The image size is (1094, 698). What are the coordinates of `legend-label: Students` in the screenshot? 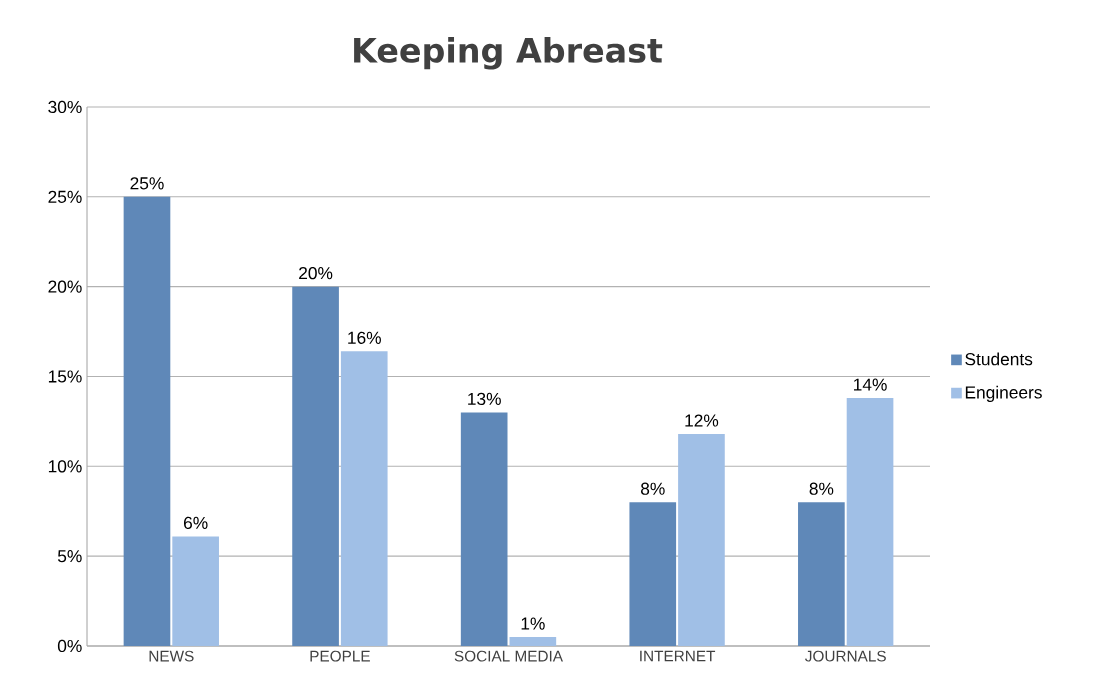 It's located at (999, 359).